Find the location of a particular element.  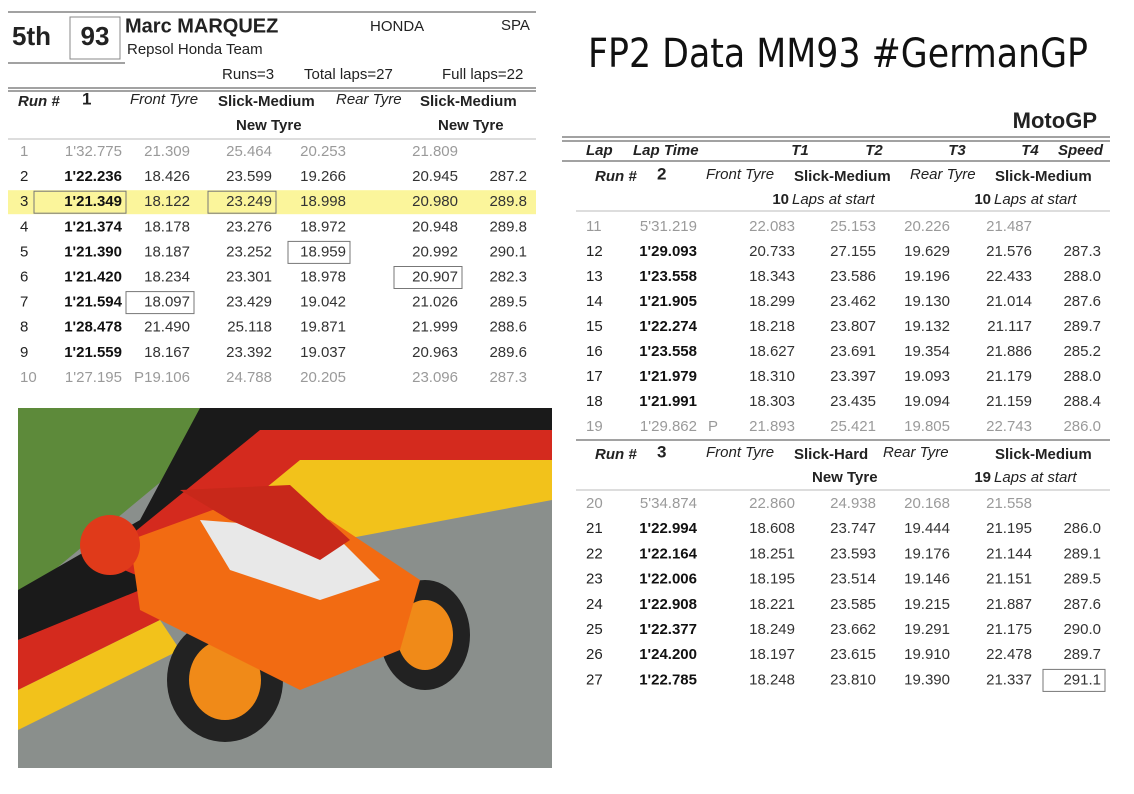

sector-time: 18.097 is located at coordinates (167, 302).